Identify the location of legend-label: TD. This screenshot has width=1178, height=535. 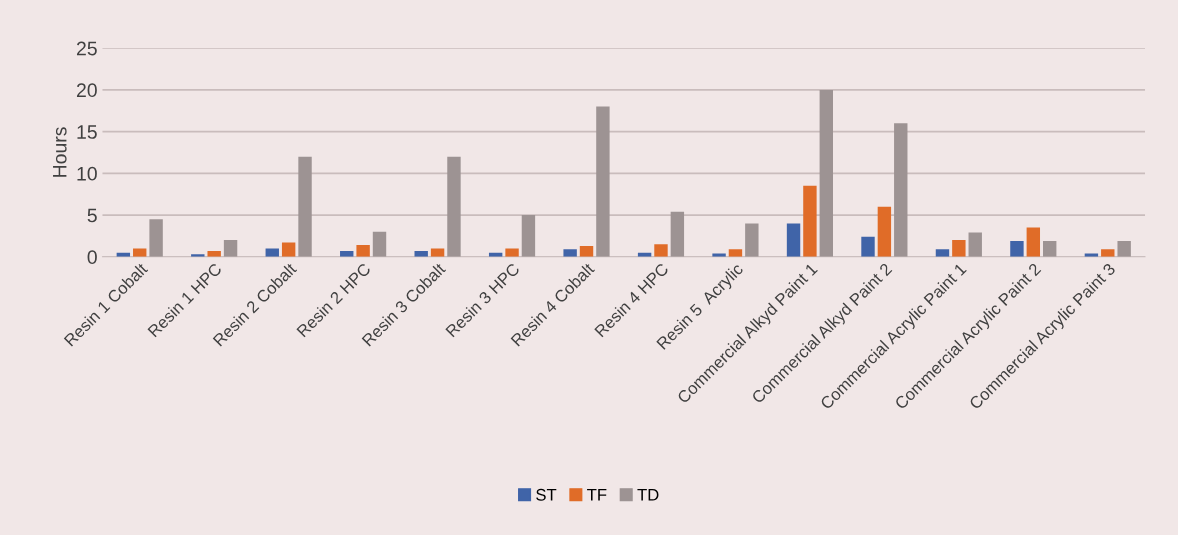
(648, 495).